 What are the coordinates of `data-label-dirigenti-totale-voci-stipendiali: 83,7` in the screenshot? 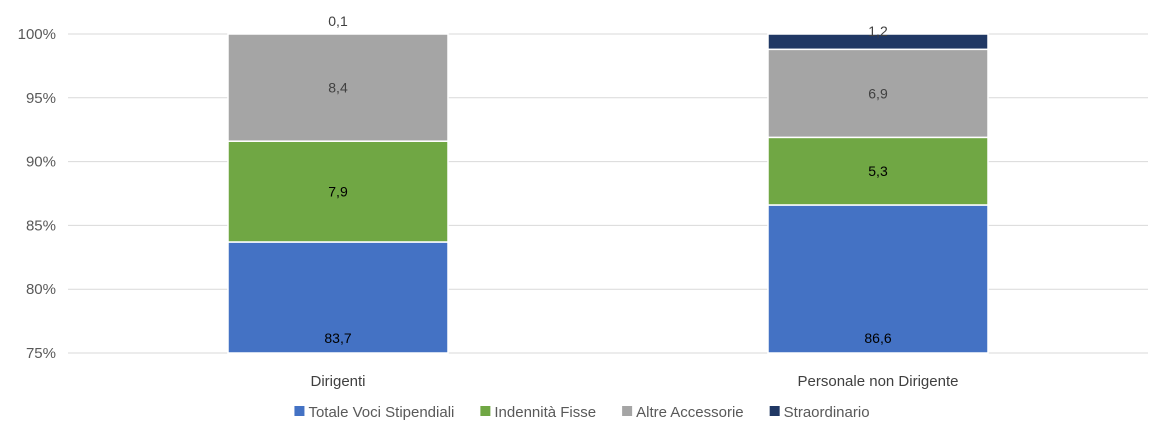 It's located at (337, 338).